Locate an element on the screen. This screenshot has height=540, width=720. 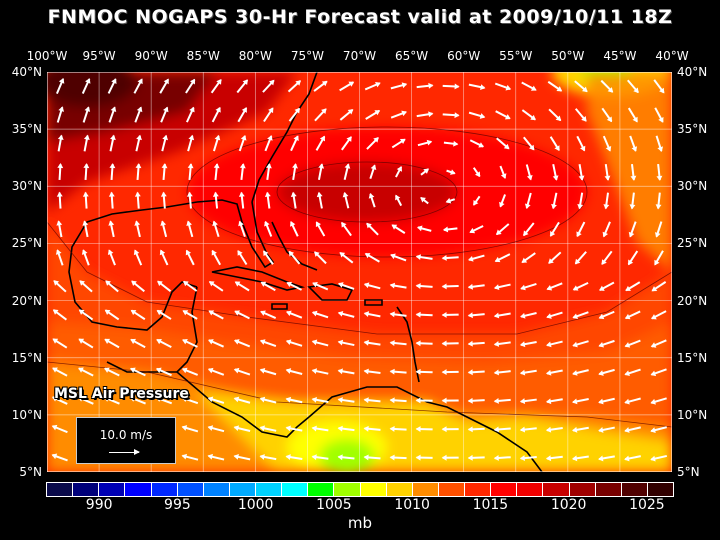
longitude-label: 70°W is located at coordinates (359, 56).